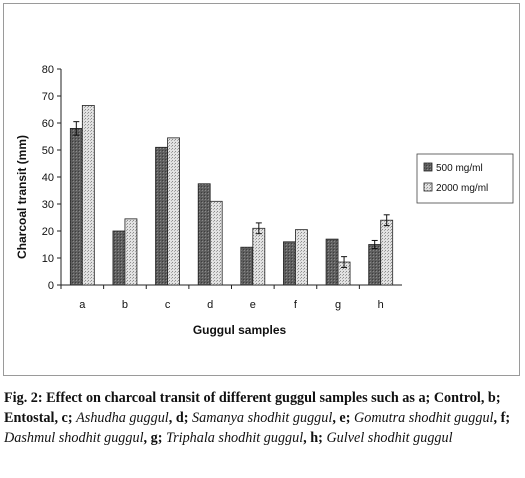  What do you see at coordinates (23, 398) in the screenshot?
I see `caption-label: Fig. 2:` at bounding box center [23, 398].